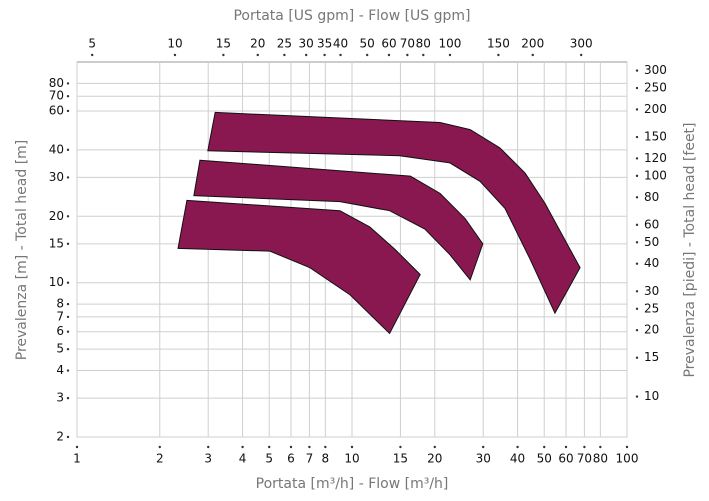 The height and width of the screenshot is (501, 709). What do you see at coordinates (310, 459) in the screenshot?
I see `x-tick-label: 7` at bounding box center [310, 459].